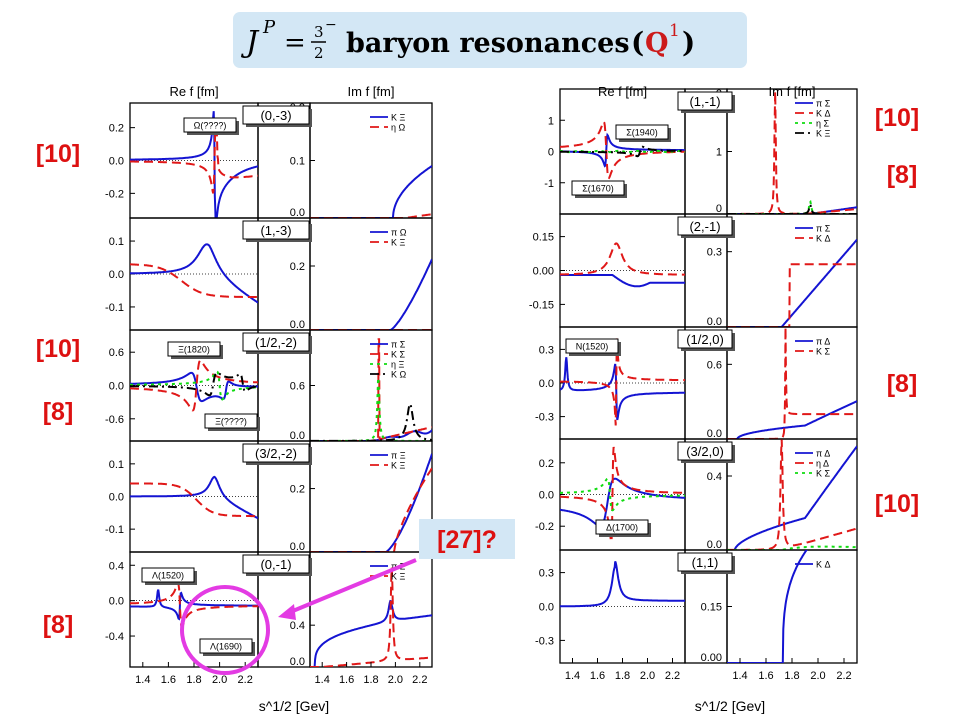 This screenshot has width=960, height=720. Describe the element at coordinates (114, 308) in the screenshot. I see `re-tick-label: -0.1` at that location.